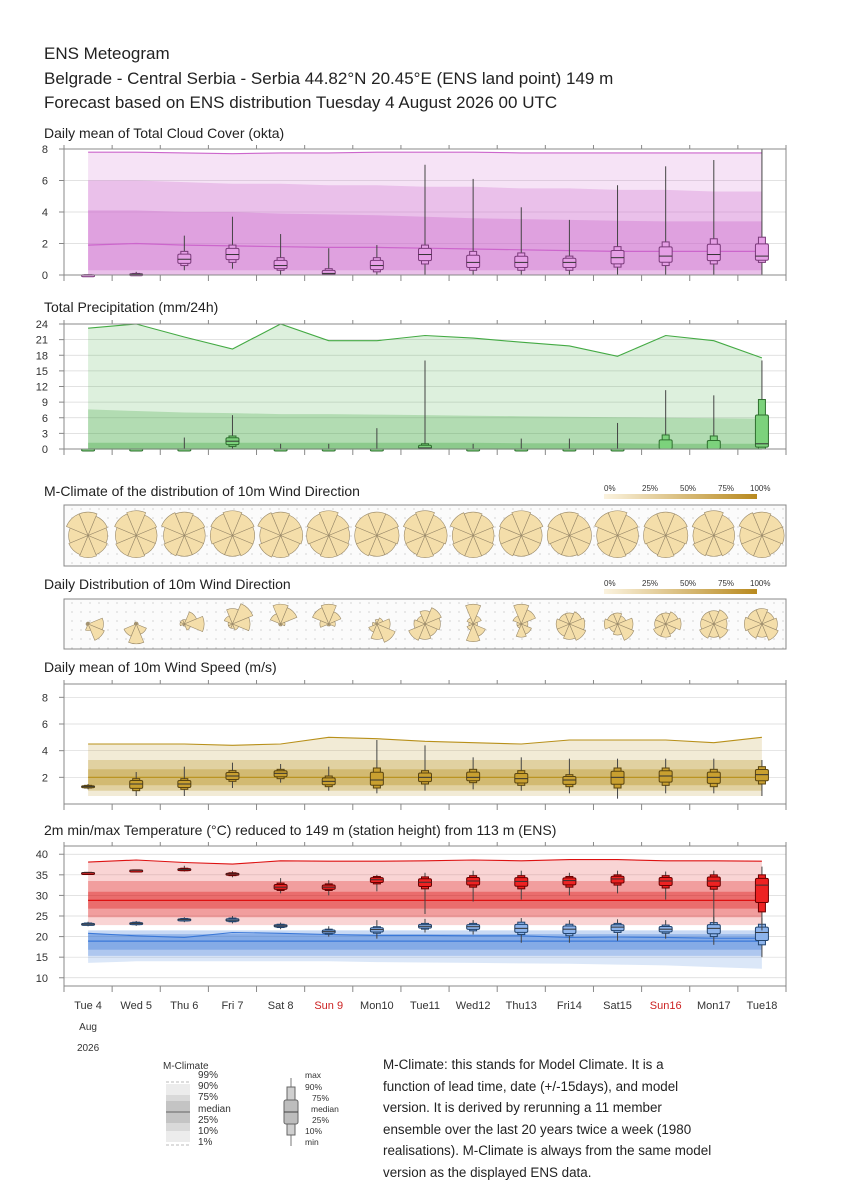 Image resolution: width=850 pixels, height=1197 pixels. What do you see at coordinates (688, 488) in the screenshot?
I see `wind-climate-scale-label: 50%` at bounding box center [688, 488].